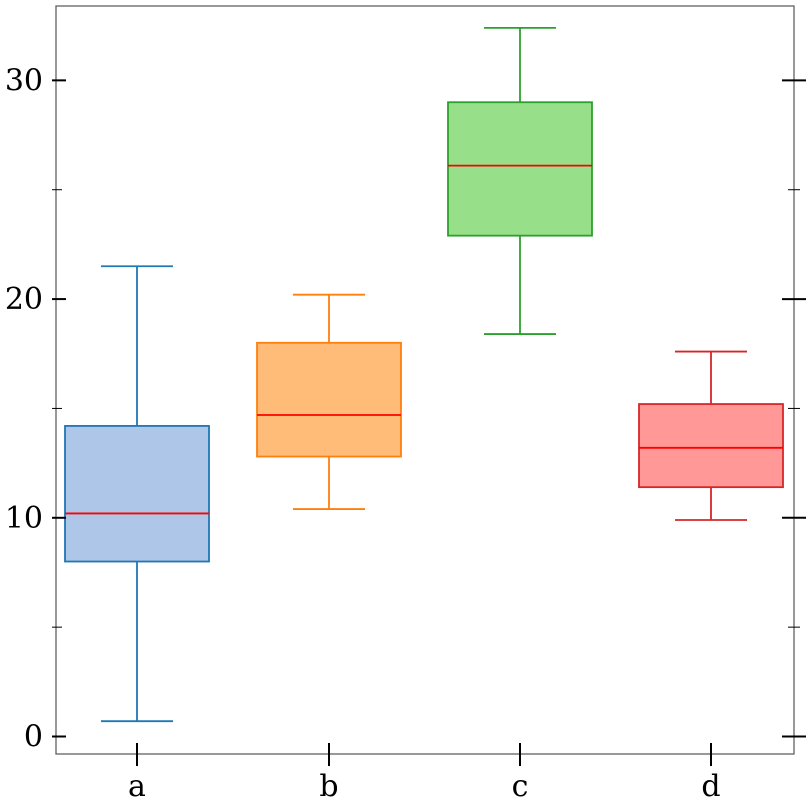 This screenshot has height=812, width=812. What do you see at coordinates (137, 786) in the screenshot?
I see `x-tick-label-a: a` at bounding box center [137, 786].